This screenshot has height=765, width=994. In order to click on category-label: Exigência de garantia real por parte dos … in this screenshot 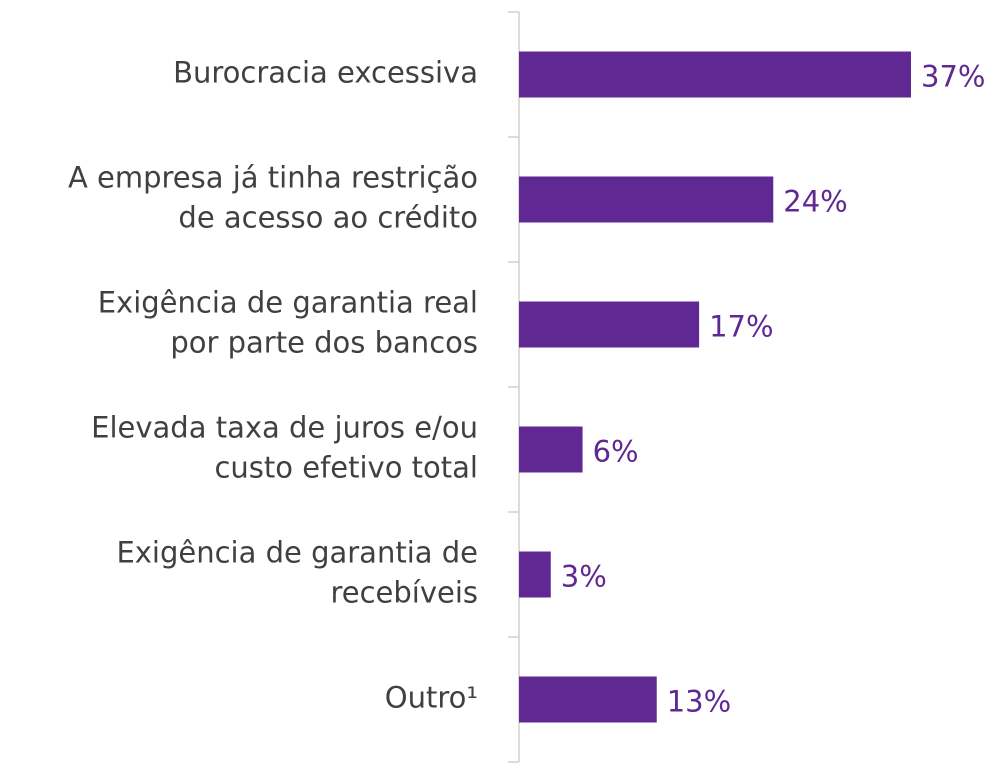, I will do `click(288, 323)`.